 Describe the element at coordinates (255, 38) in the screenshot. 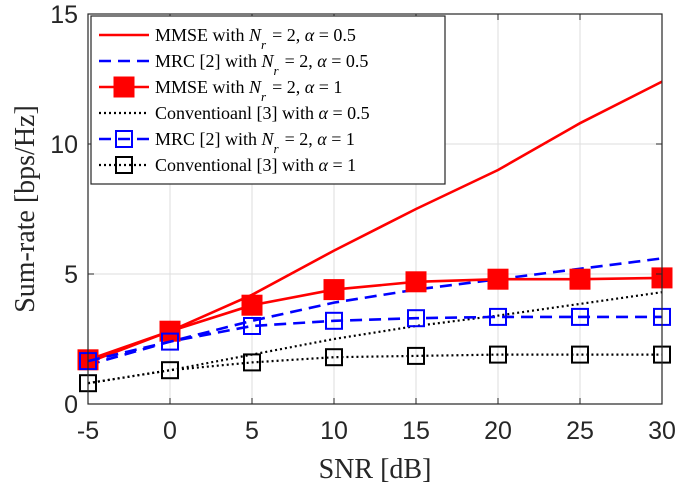

I see `legend-entry-label: MMSE with Nr = 2, α = 0.5` at that location.